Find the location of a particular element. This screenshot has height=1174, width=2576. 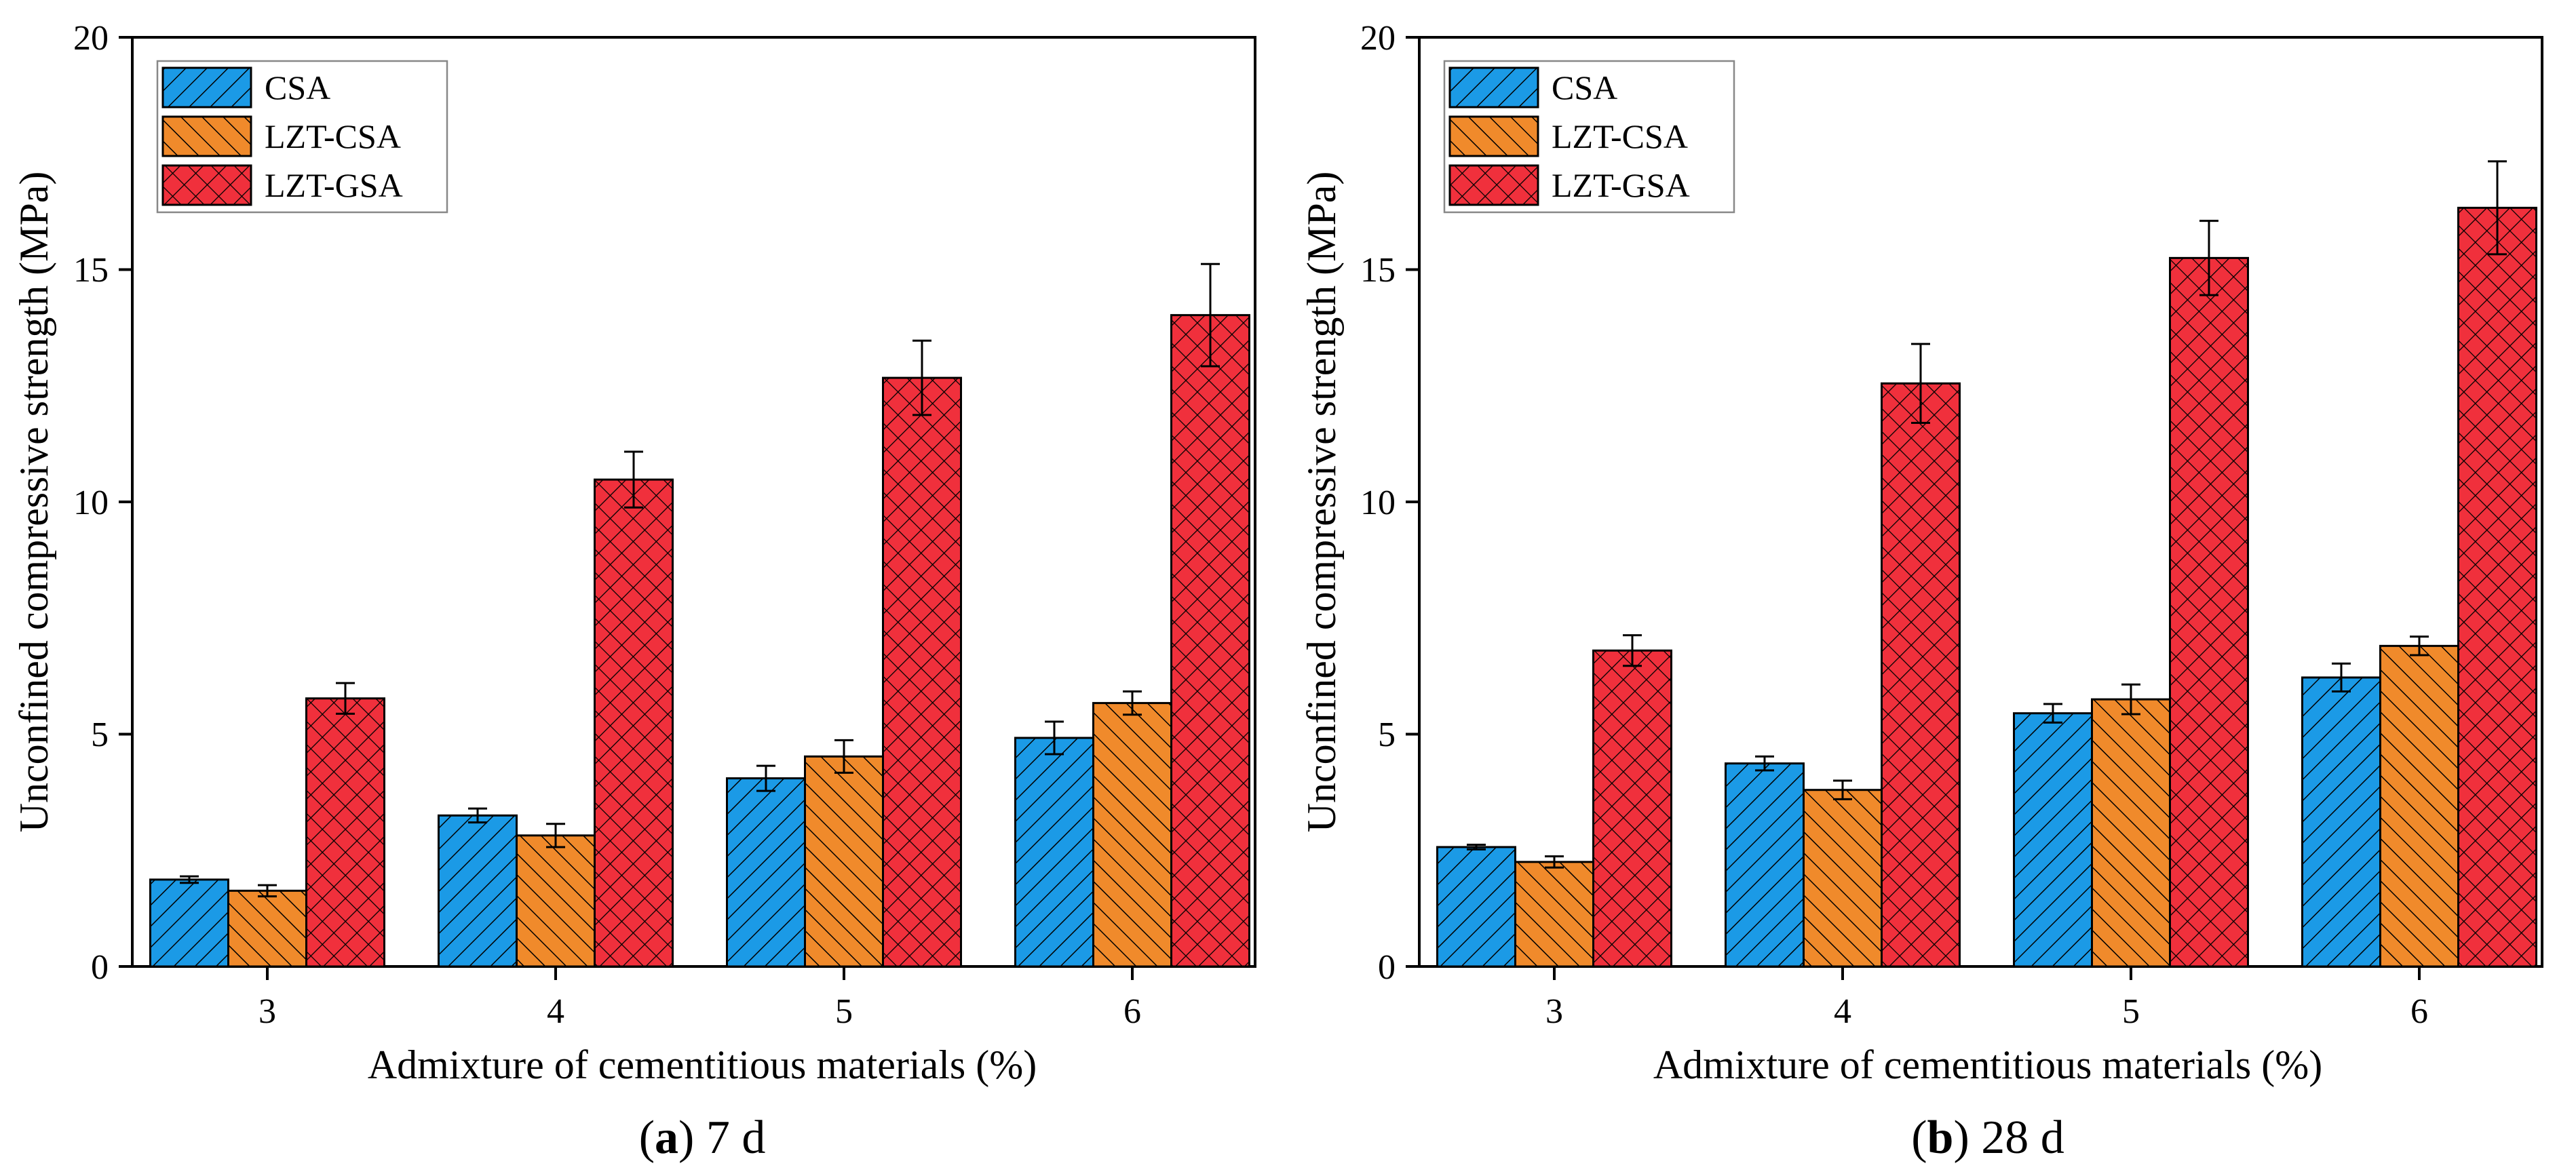

caption-b: (b) 28 d is located at coordinates (1987, 1138).